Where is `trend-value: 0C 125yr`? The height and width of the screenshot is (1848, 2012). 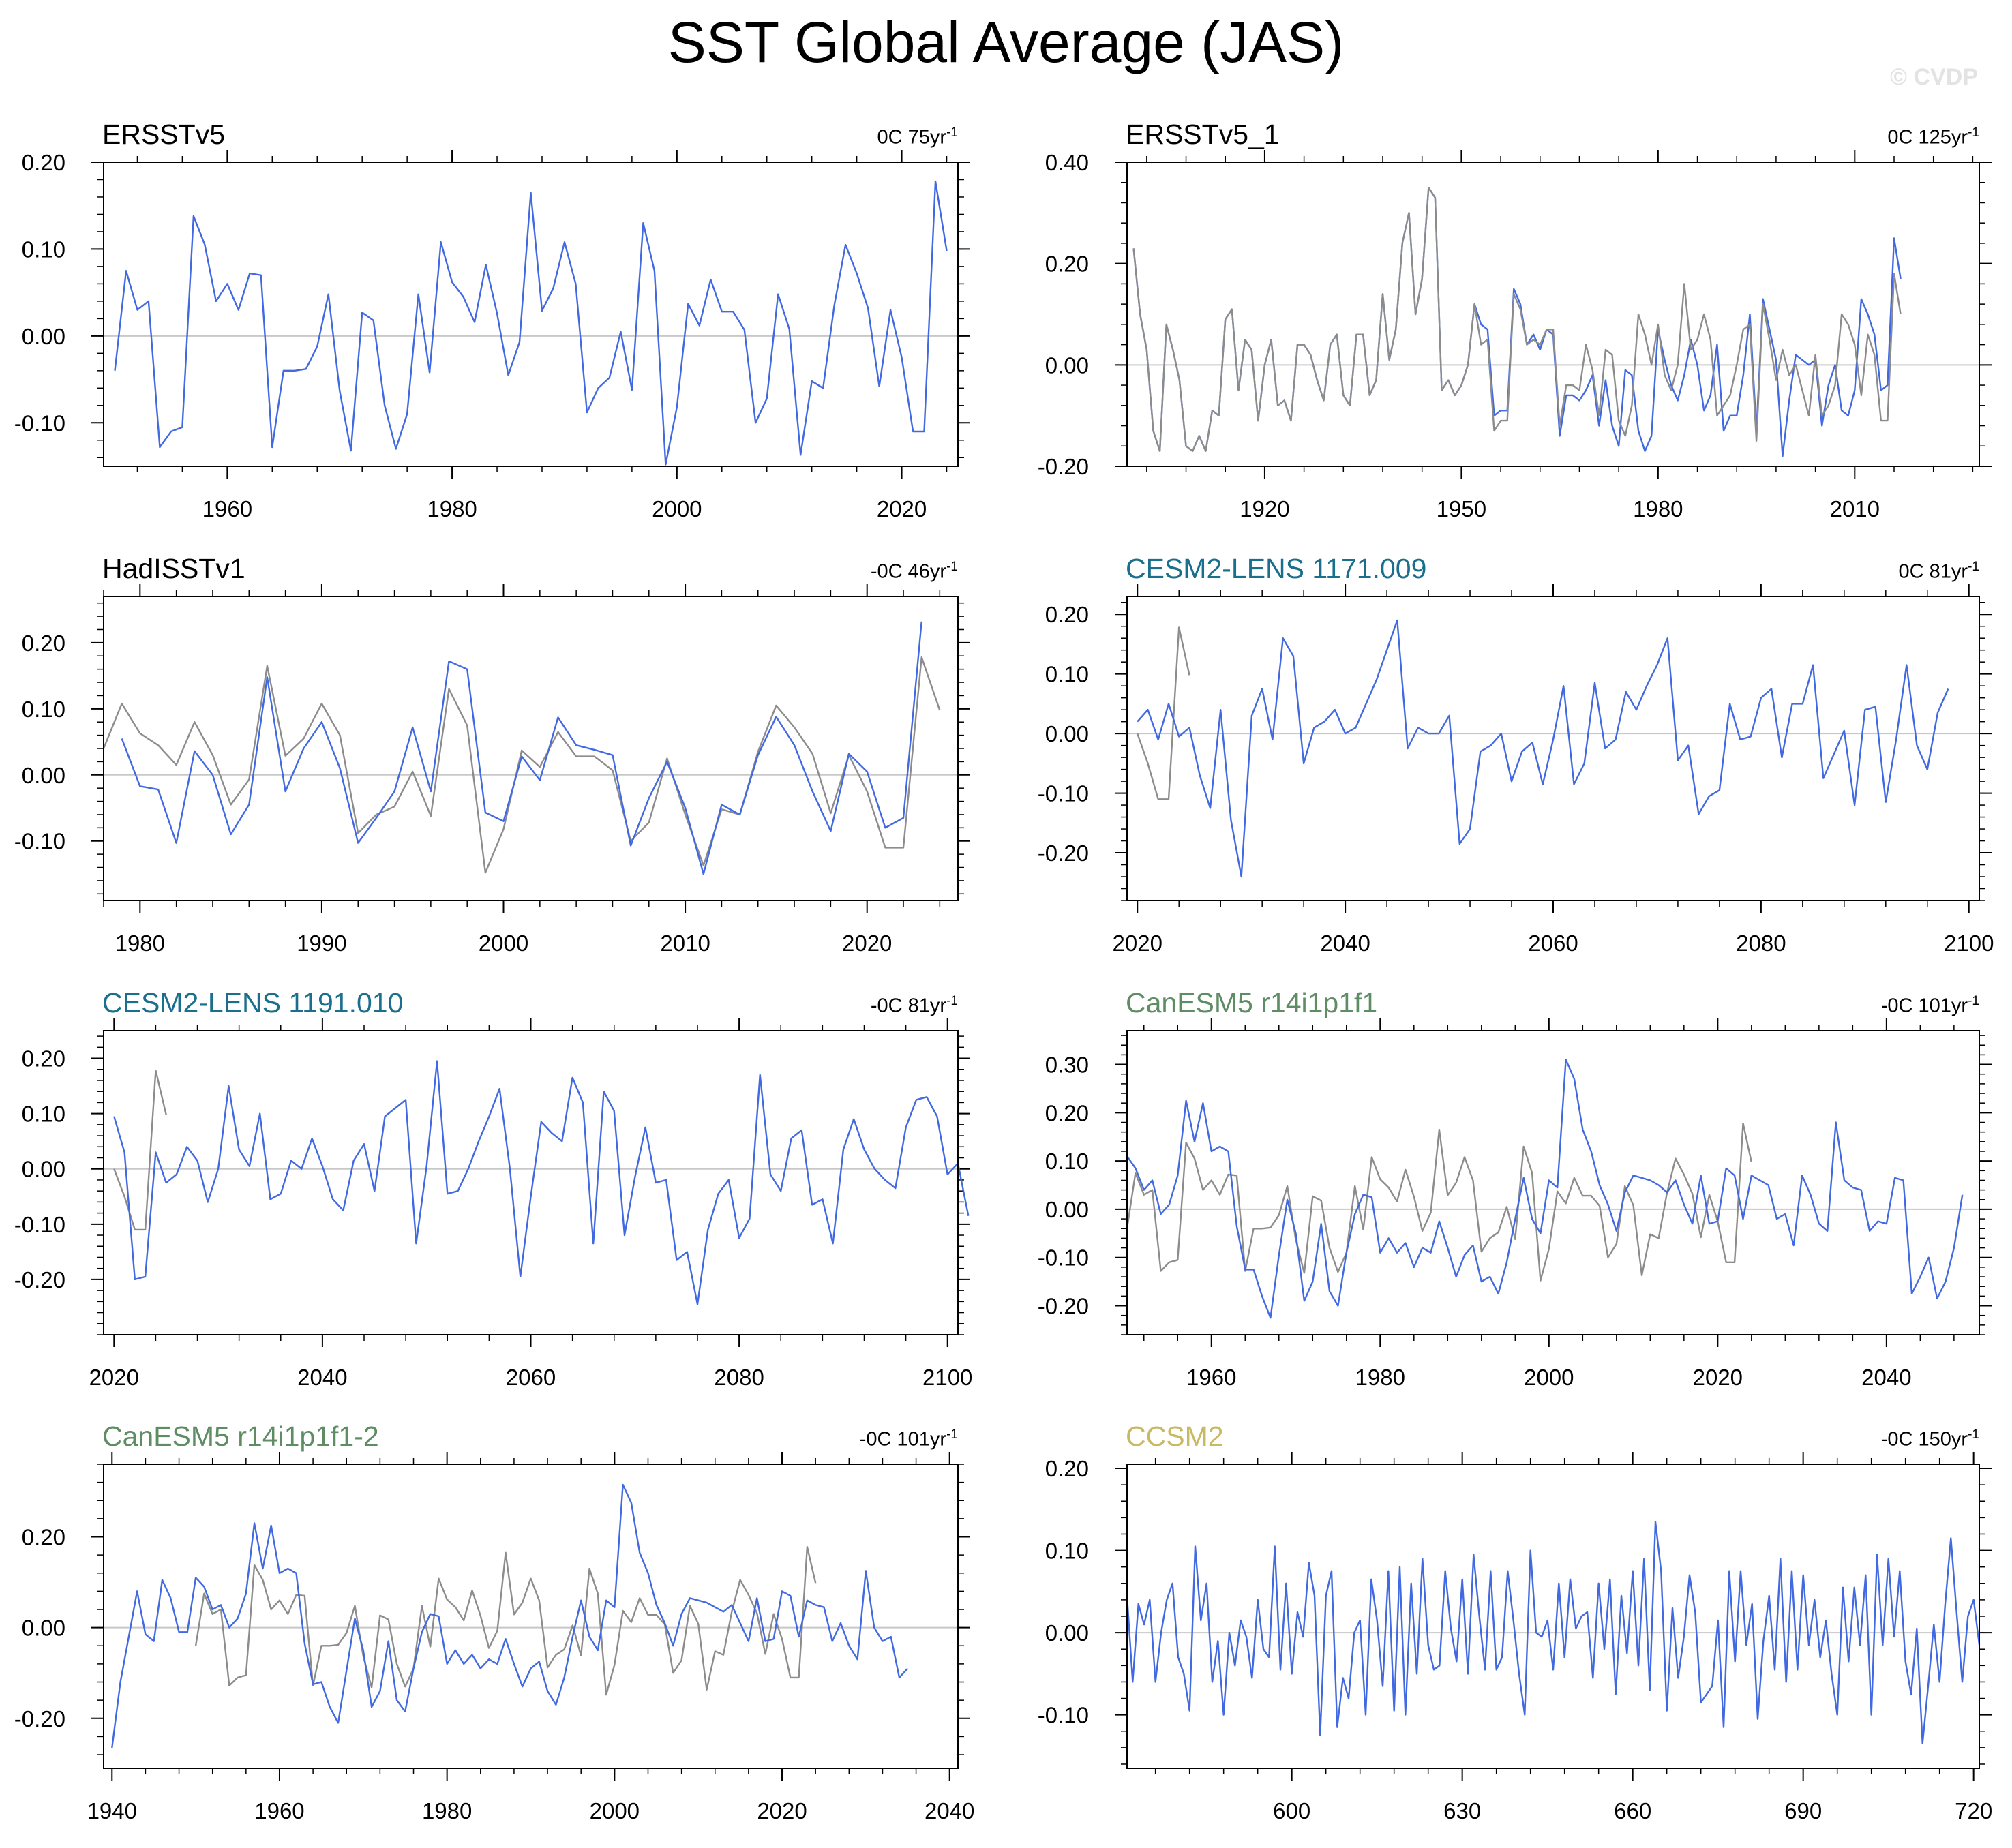 trend-value: 0C 125yr is located at coordinates (1927, 138).